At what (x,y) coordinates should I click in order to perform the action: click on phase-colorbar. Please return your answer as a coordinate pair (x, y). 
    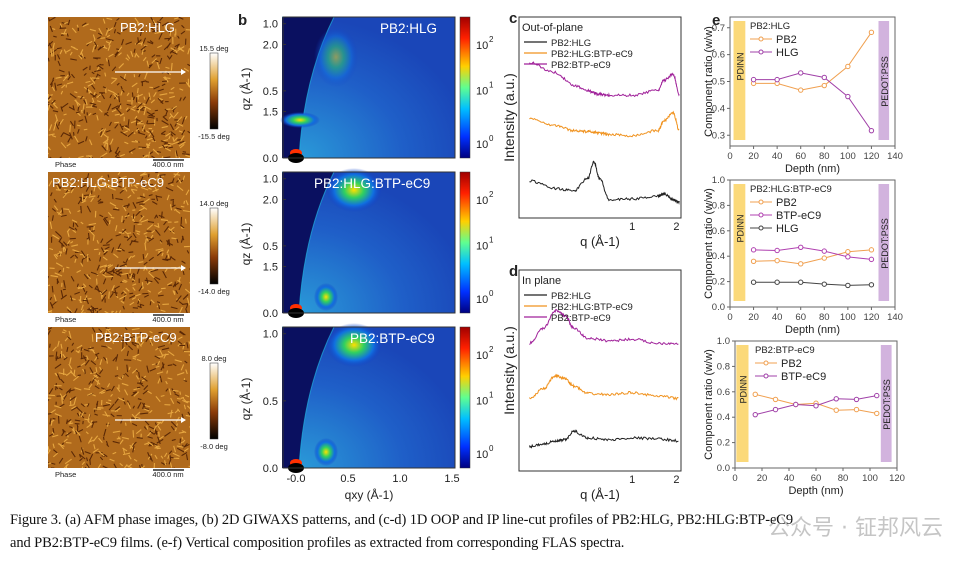
    Looking at the image, I should click on (214, 91).